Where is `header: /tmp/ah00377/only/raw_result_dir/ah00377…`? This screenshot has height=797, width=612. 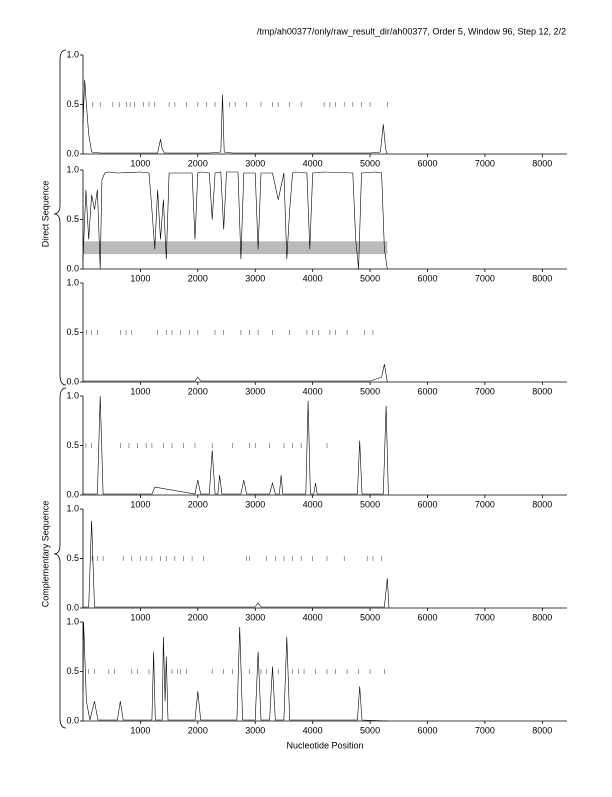
header: /tmp/ah00377/only/raw_result_dir/ah00377… is located at coordinates (411, 31).